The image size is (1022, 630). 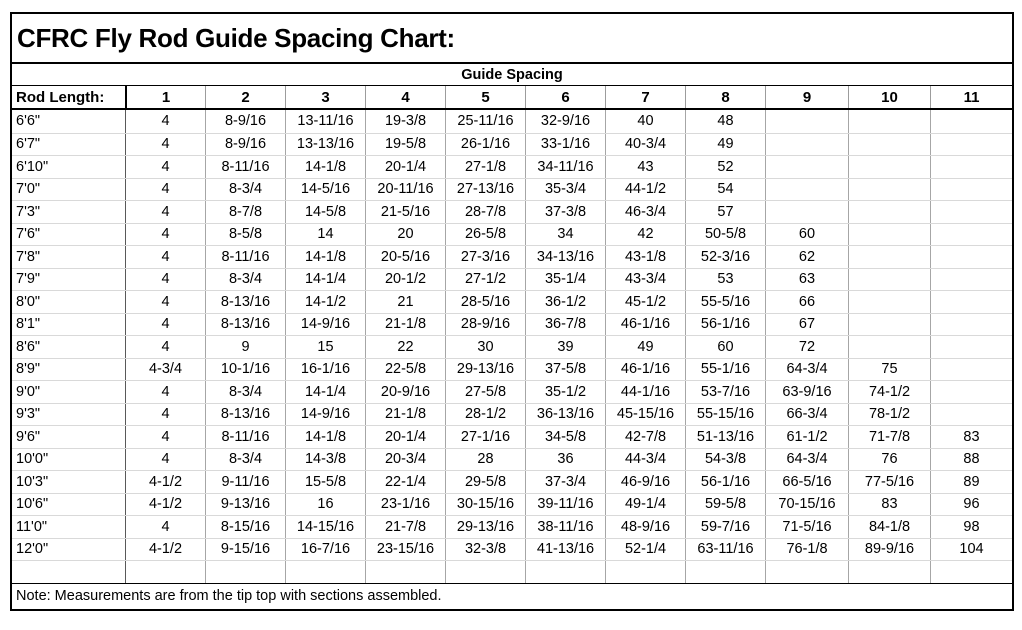 I want to click on spacing-cell: 8-3/4, so click(x=245, y=392).